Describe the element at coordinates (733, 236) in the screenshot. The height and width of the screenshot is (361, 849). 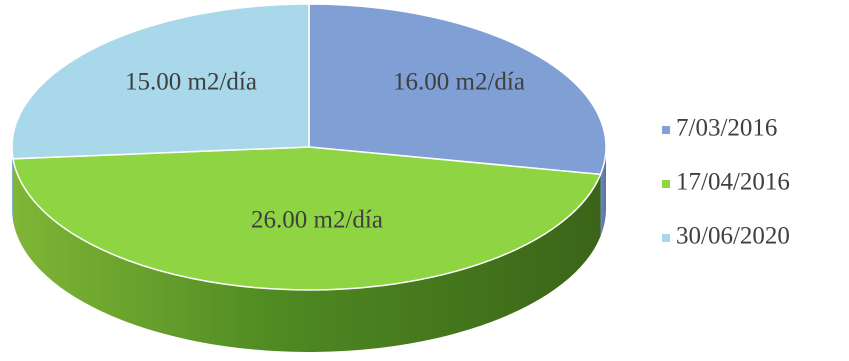
I see `legend-label: 30/06/2020` at that location.